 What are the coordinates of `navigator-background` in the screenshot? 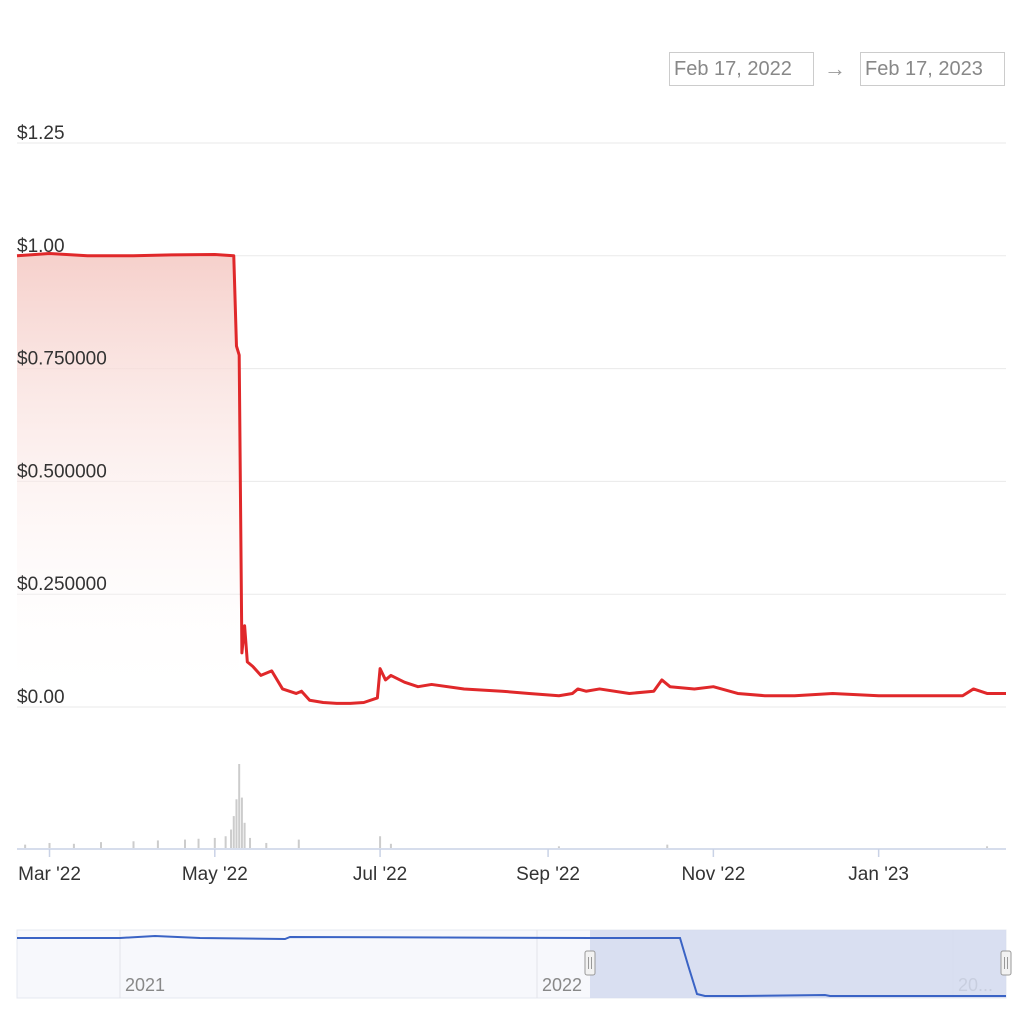 It's located at (511, 964).